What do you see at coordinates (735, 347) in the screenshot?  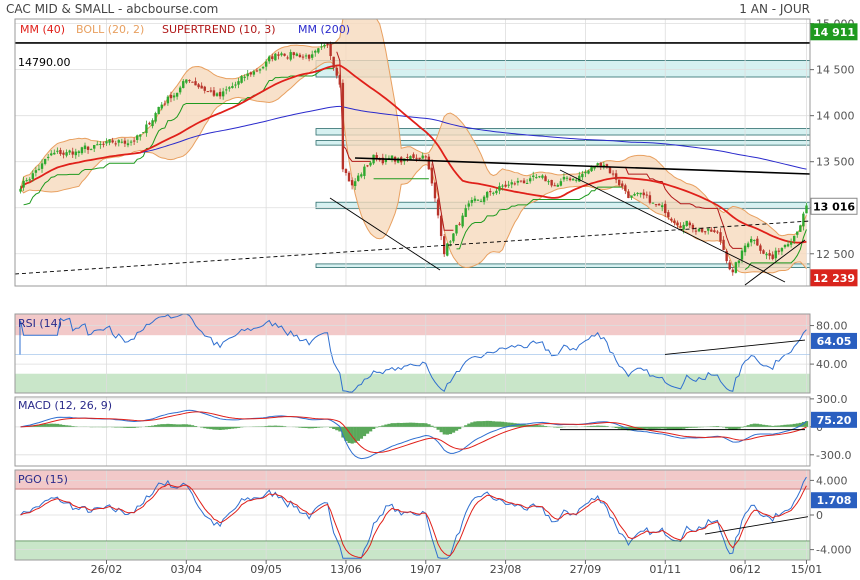 I see `rsi-trend-line` at bounding box center [735, 347].